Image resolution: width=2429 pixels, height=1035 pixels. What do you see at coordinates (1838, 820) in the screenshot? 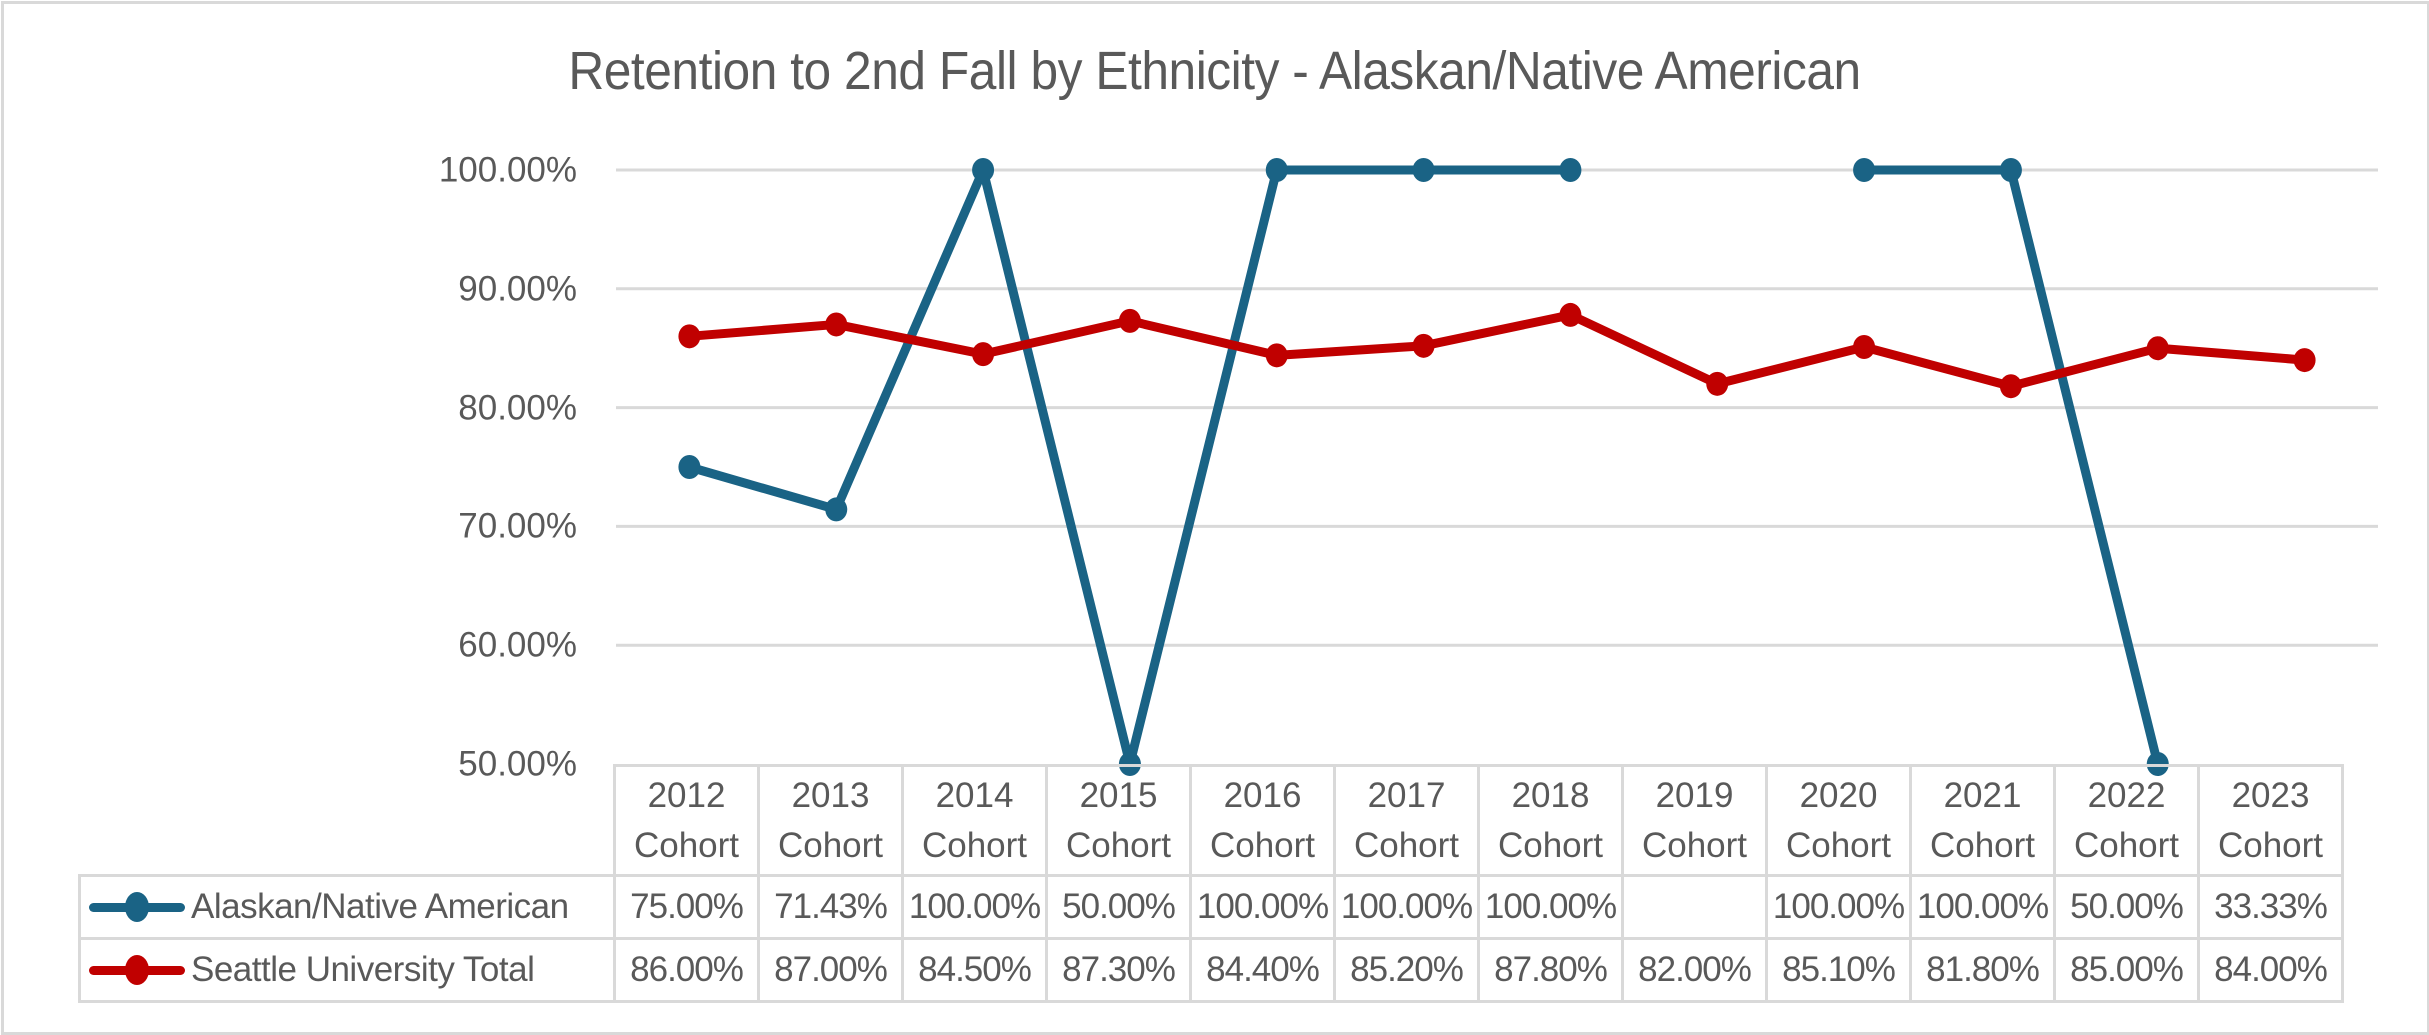
I see `category-header: 2020 Cohort` at bounding box center [1838, 820].